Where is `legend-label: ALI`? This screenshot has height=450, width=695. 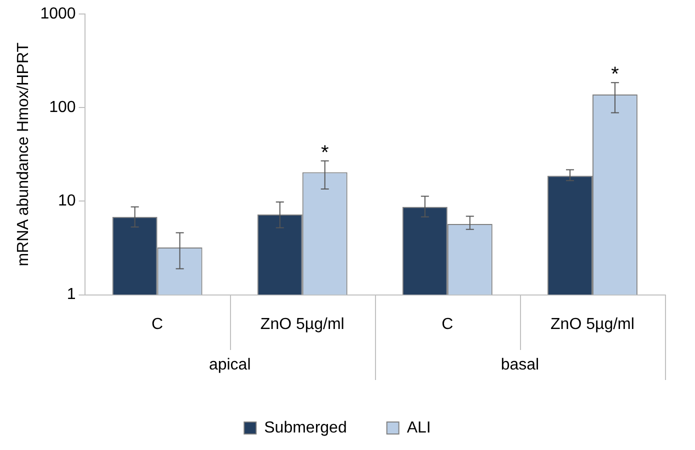
legend-label: ALI is located at coordinates (418, 427).